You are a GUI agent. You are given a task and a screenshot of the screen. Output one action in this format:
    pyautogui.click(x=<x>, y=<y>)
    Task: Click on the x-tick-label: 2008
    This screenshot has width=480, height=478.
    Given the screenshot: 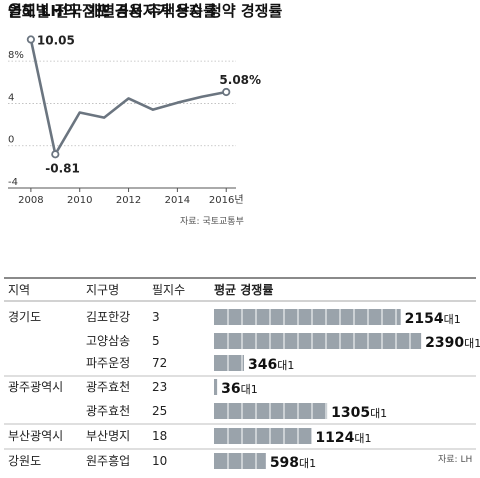 What is the action you would take?
    pyautogui.click(x=30, y=200)
    